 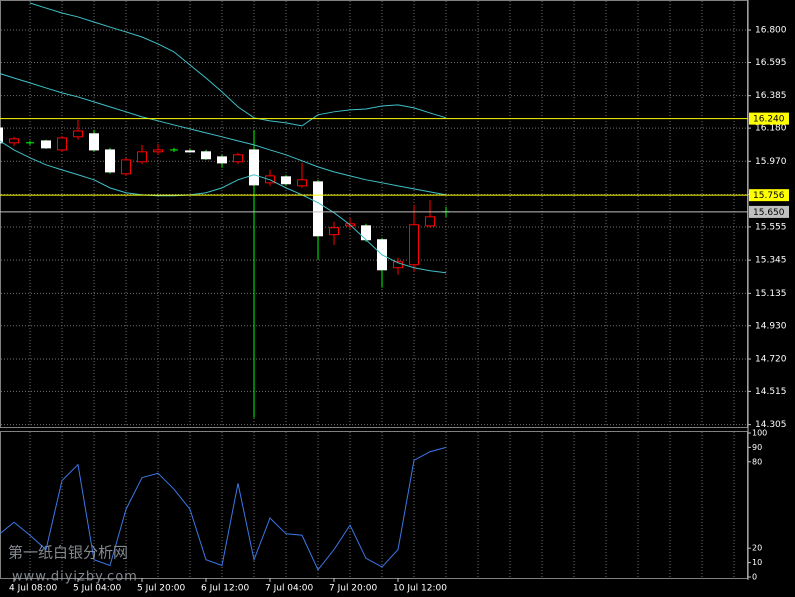 What do you see at coordinates (757, 548) in the screenshot?
I see `y-tick-label: 20` at bounding box center [757, 548].